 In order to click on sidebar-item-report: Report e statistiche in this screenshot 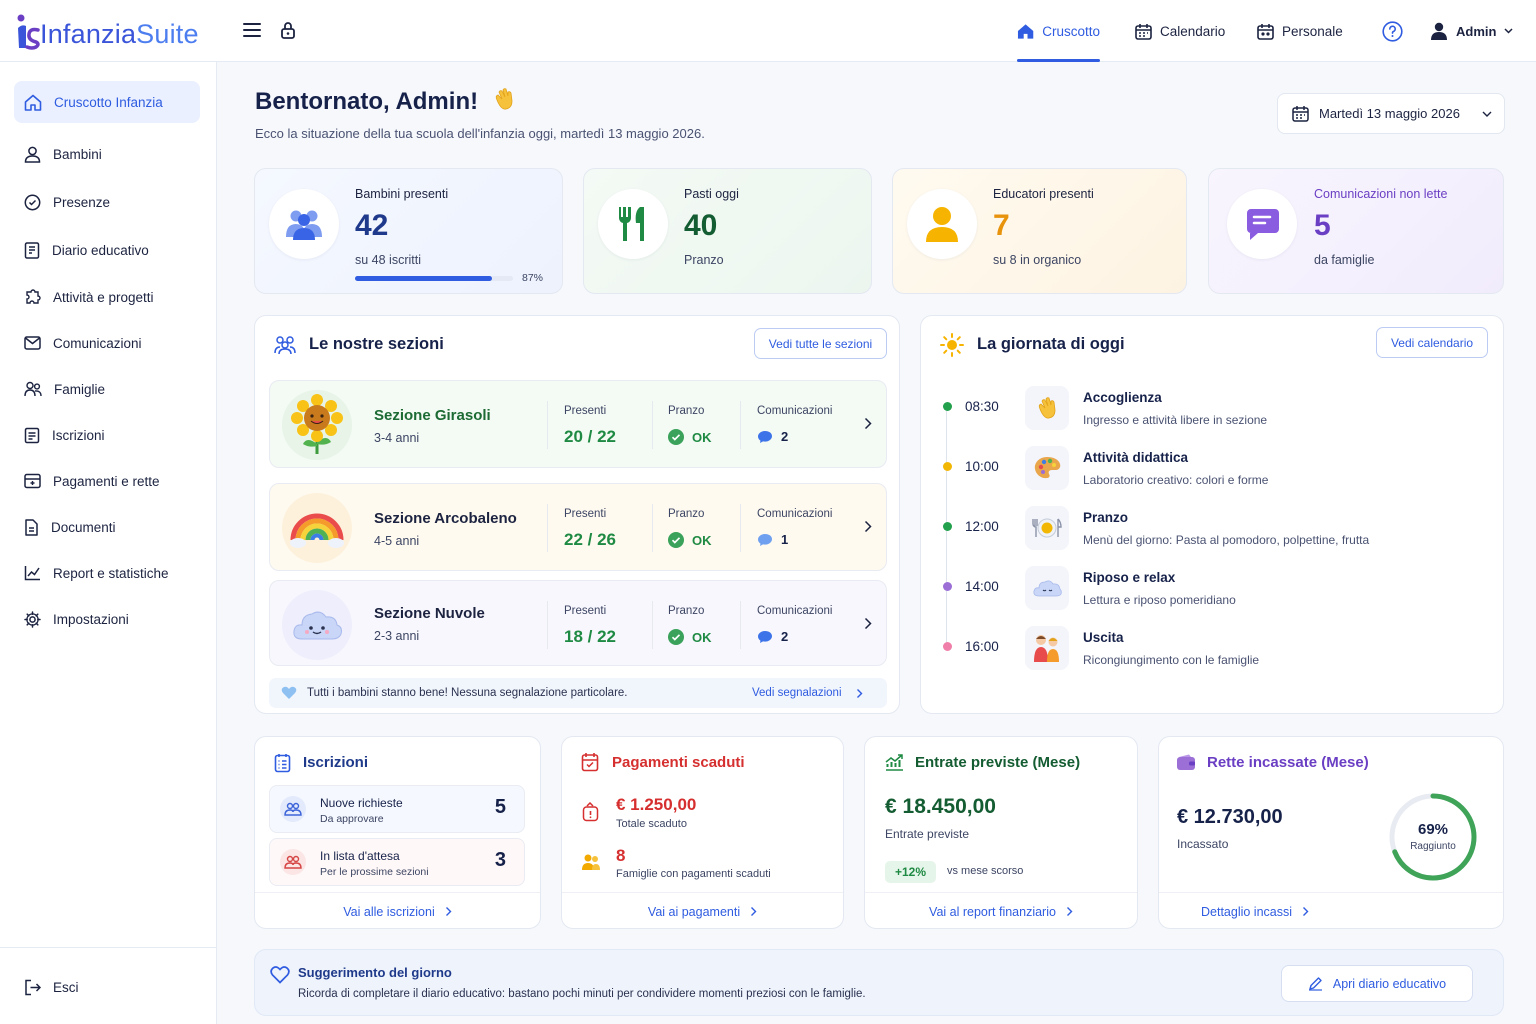, I will do `click(107, 573)`.